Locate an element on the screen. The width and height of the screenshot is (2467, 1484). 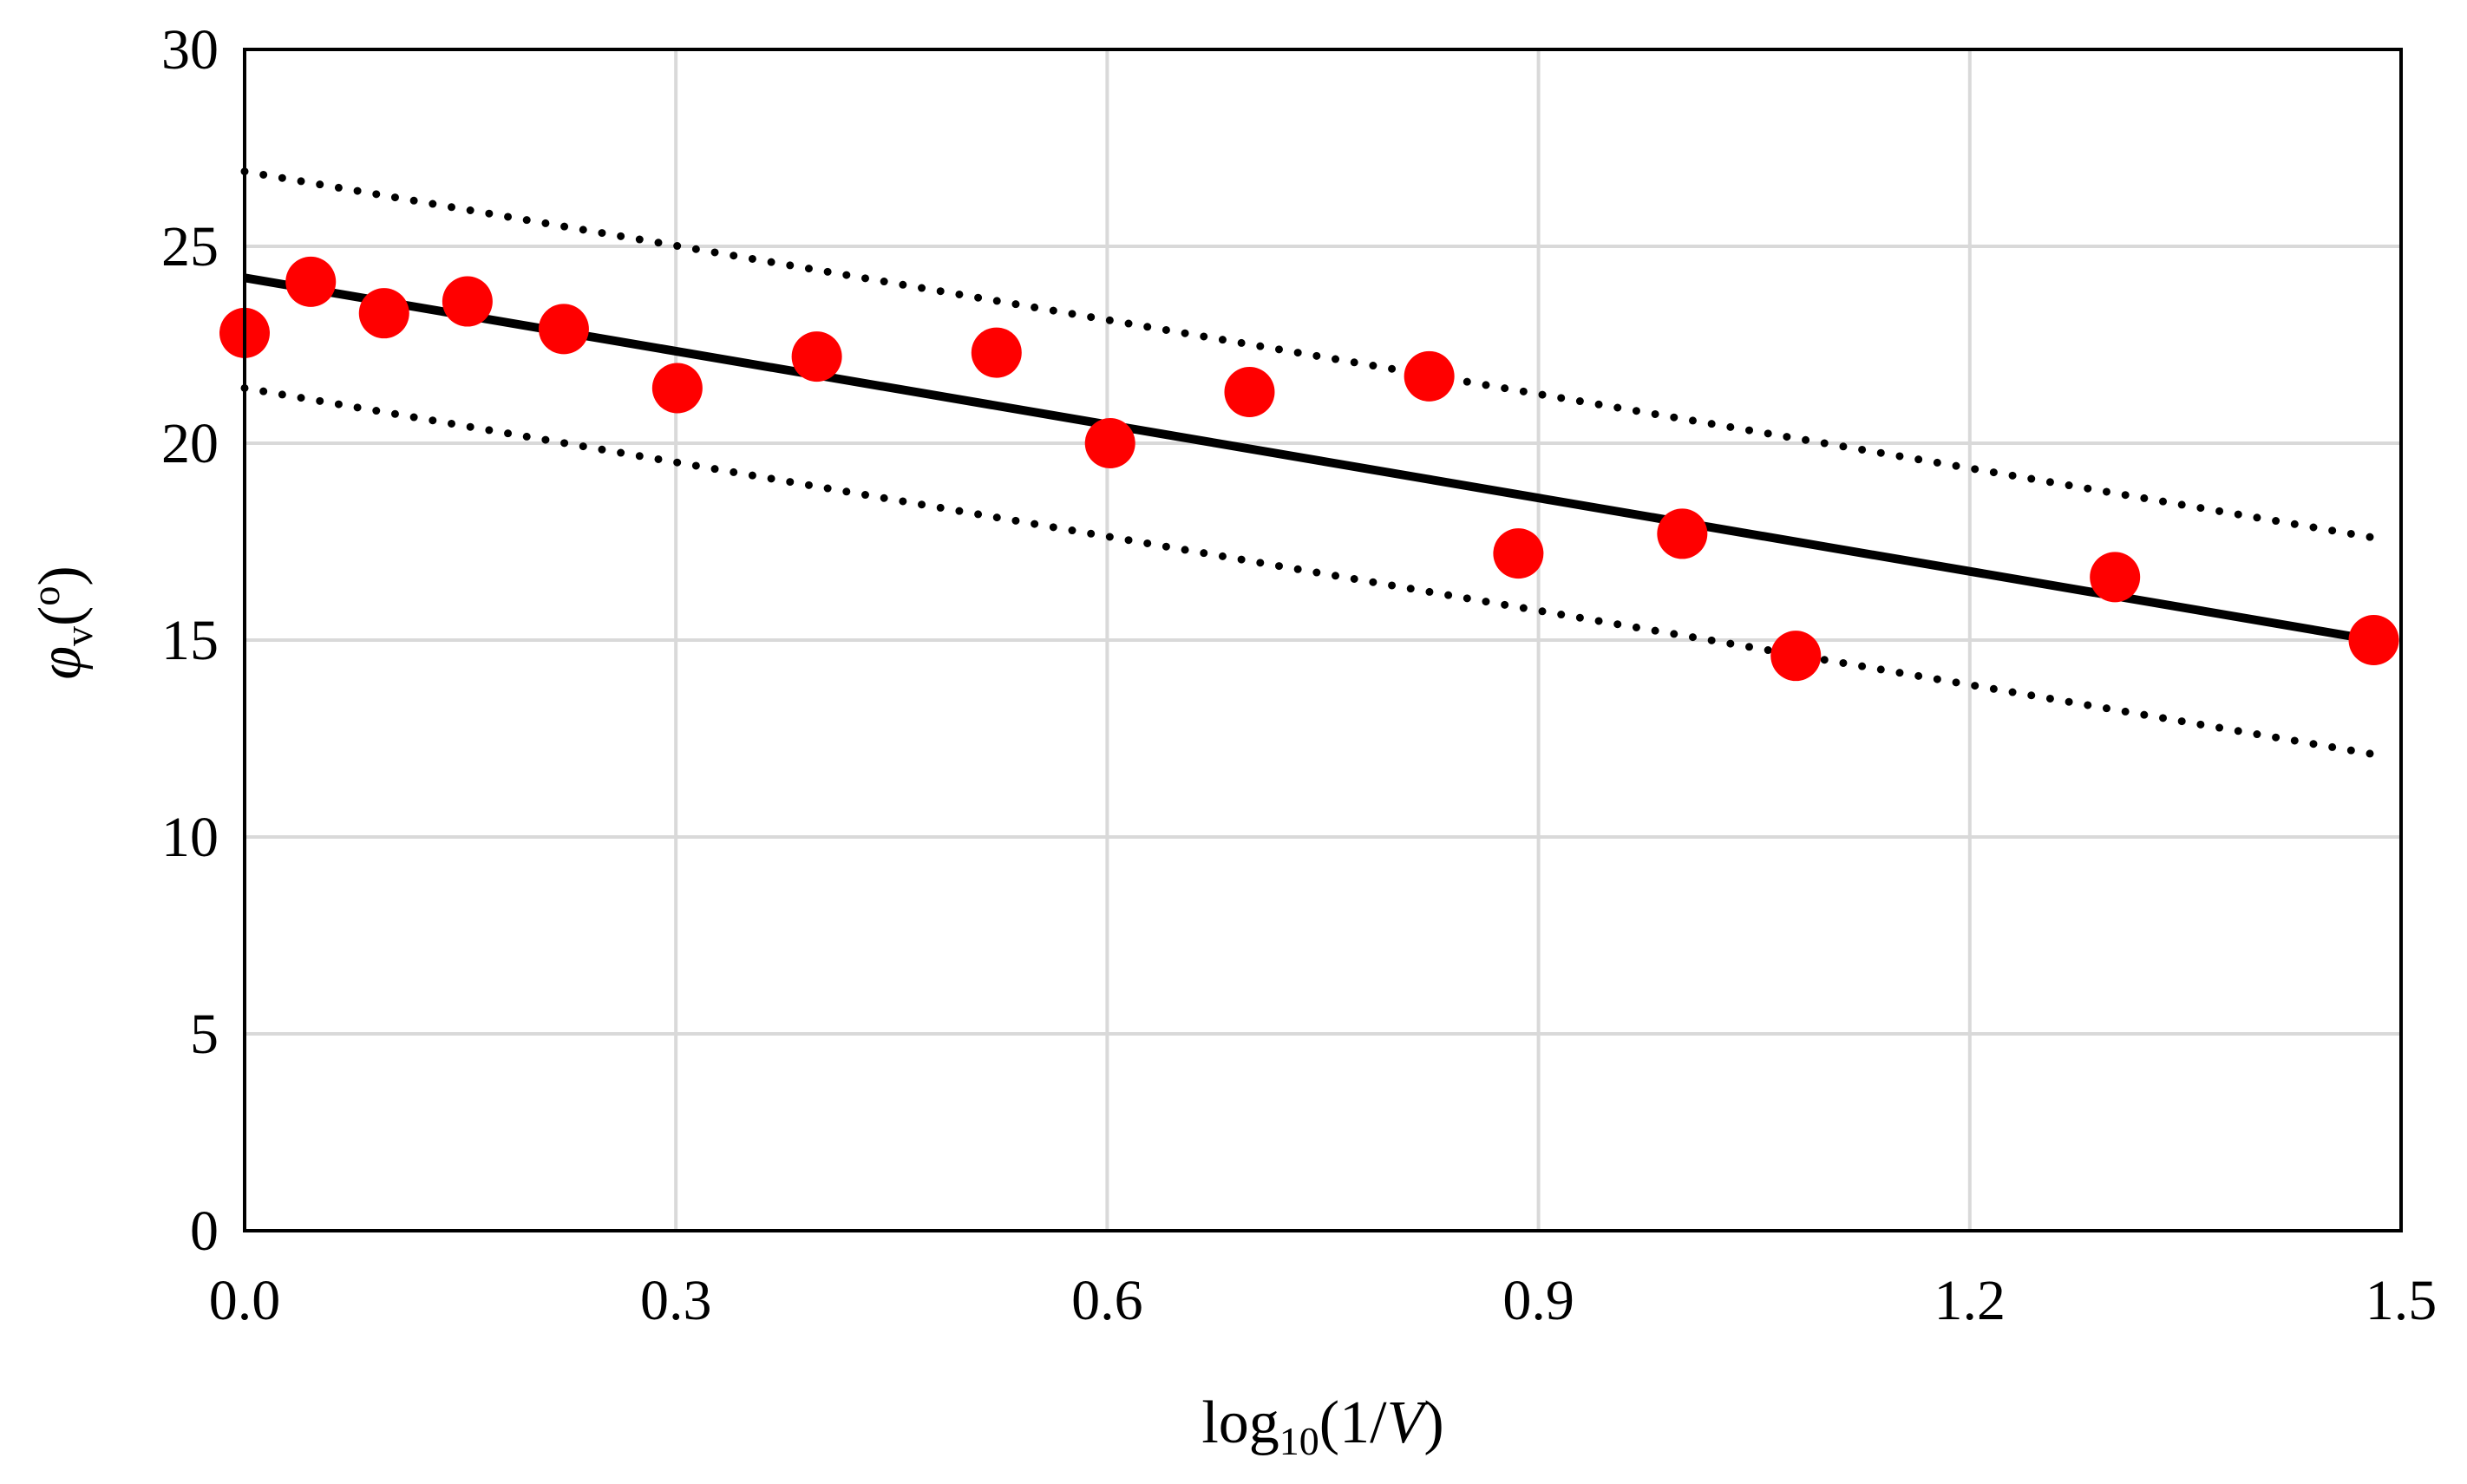
y-title-superscript: o is located at coordinates (45, 596).